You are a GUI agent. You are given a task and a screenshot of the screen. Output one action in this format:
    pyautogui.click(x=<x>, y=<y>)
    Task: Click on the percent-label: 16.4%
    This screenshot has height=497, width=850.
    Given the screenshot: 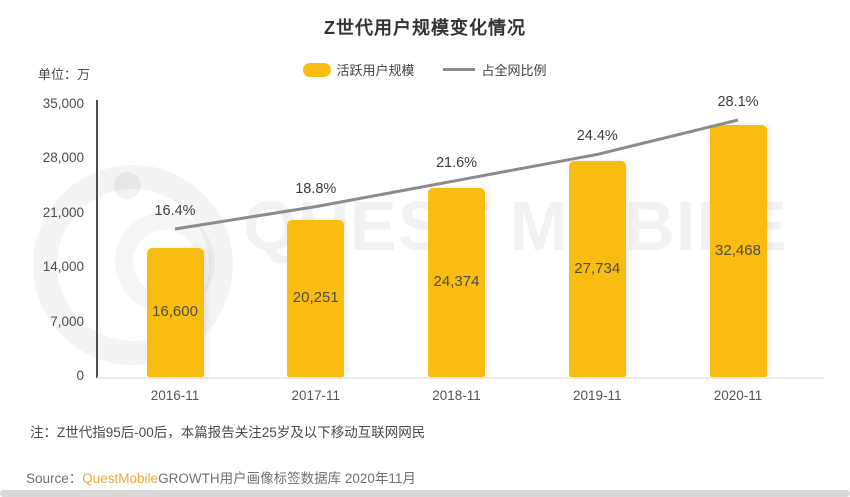 What is the action you would take?
    pyautogui.click(x=175, y=211)
    